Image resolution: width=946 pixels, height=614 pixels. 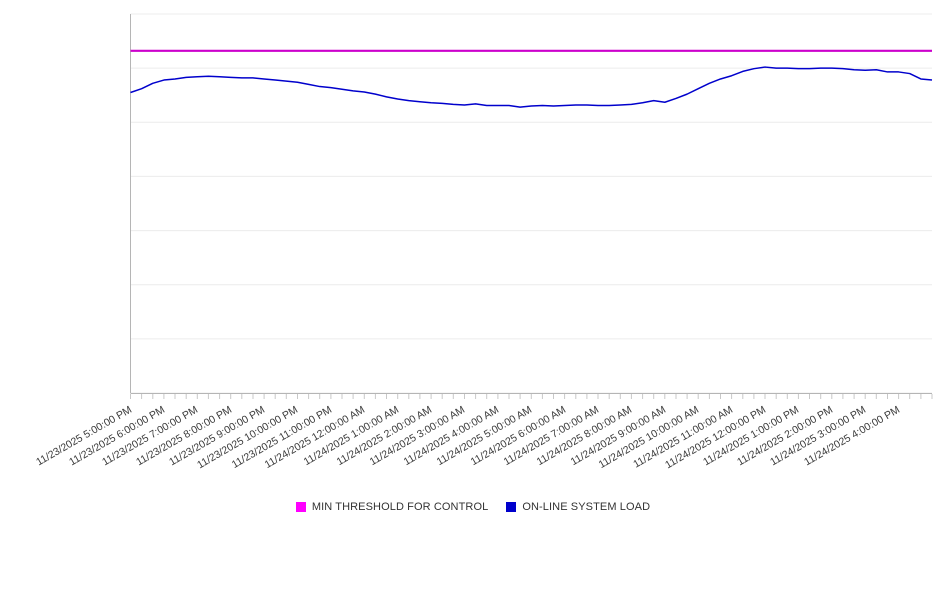 I want to click on legend-label: MIN THRESHOLD FOR CONTROL, so click(x=400, y=507).